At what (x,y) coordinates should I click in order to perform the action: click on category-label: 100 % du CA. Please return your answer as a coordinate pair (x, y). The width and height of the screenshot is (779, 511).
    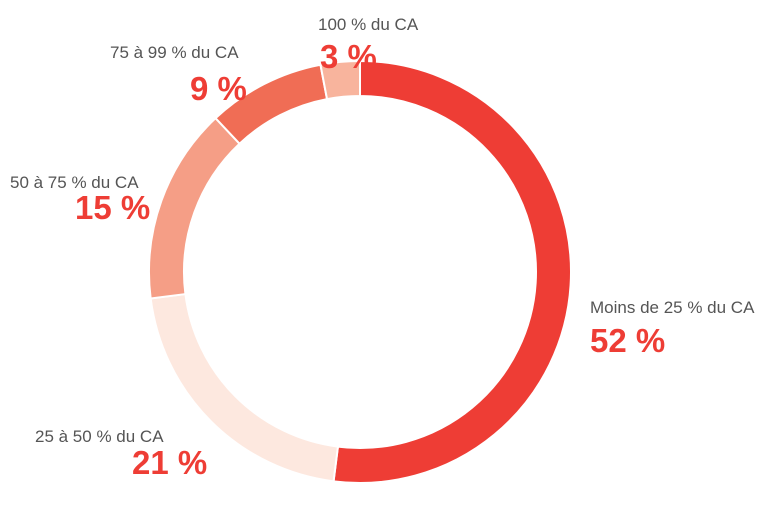
    Looking at the image, I should click on (368, 24).